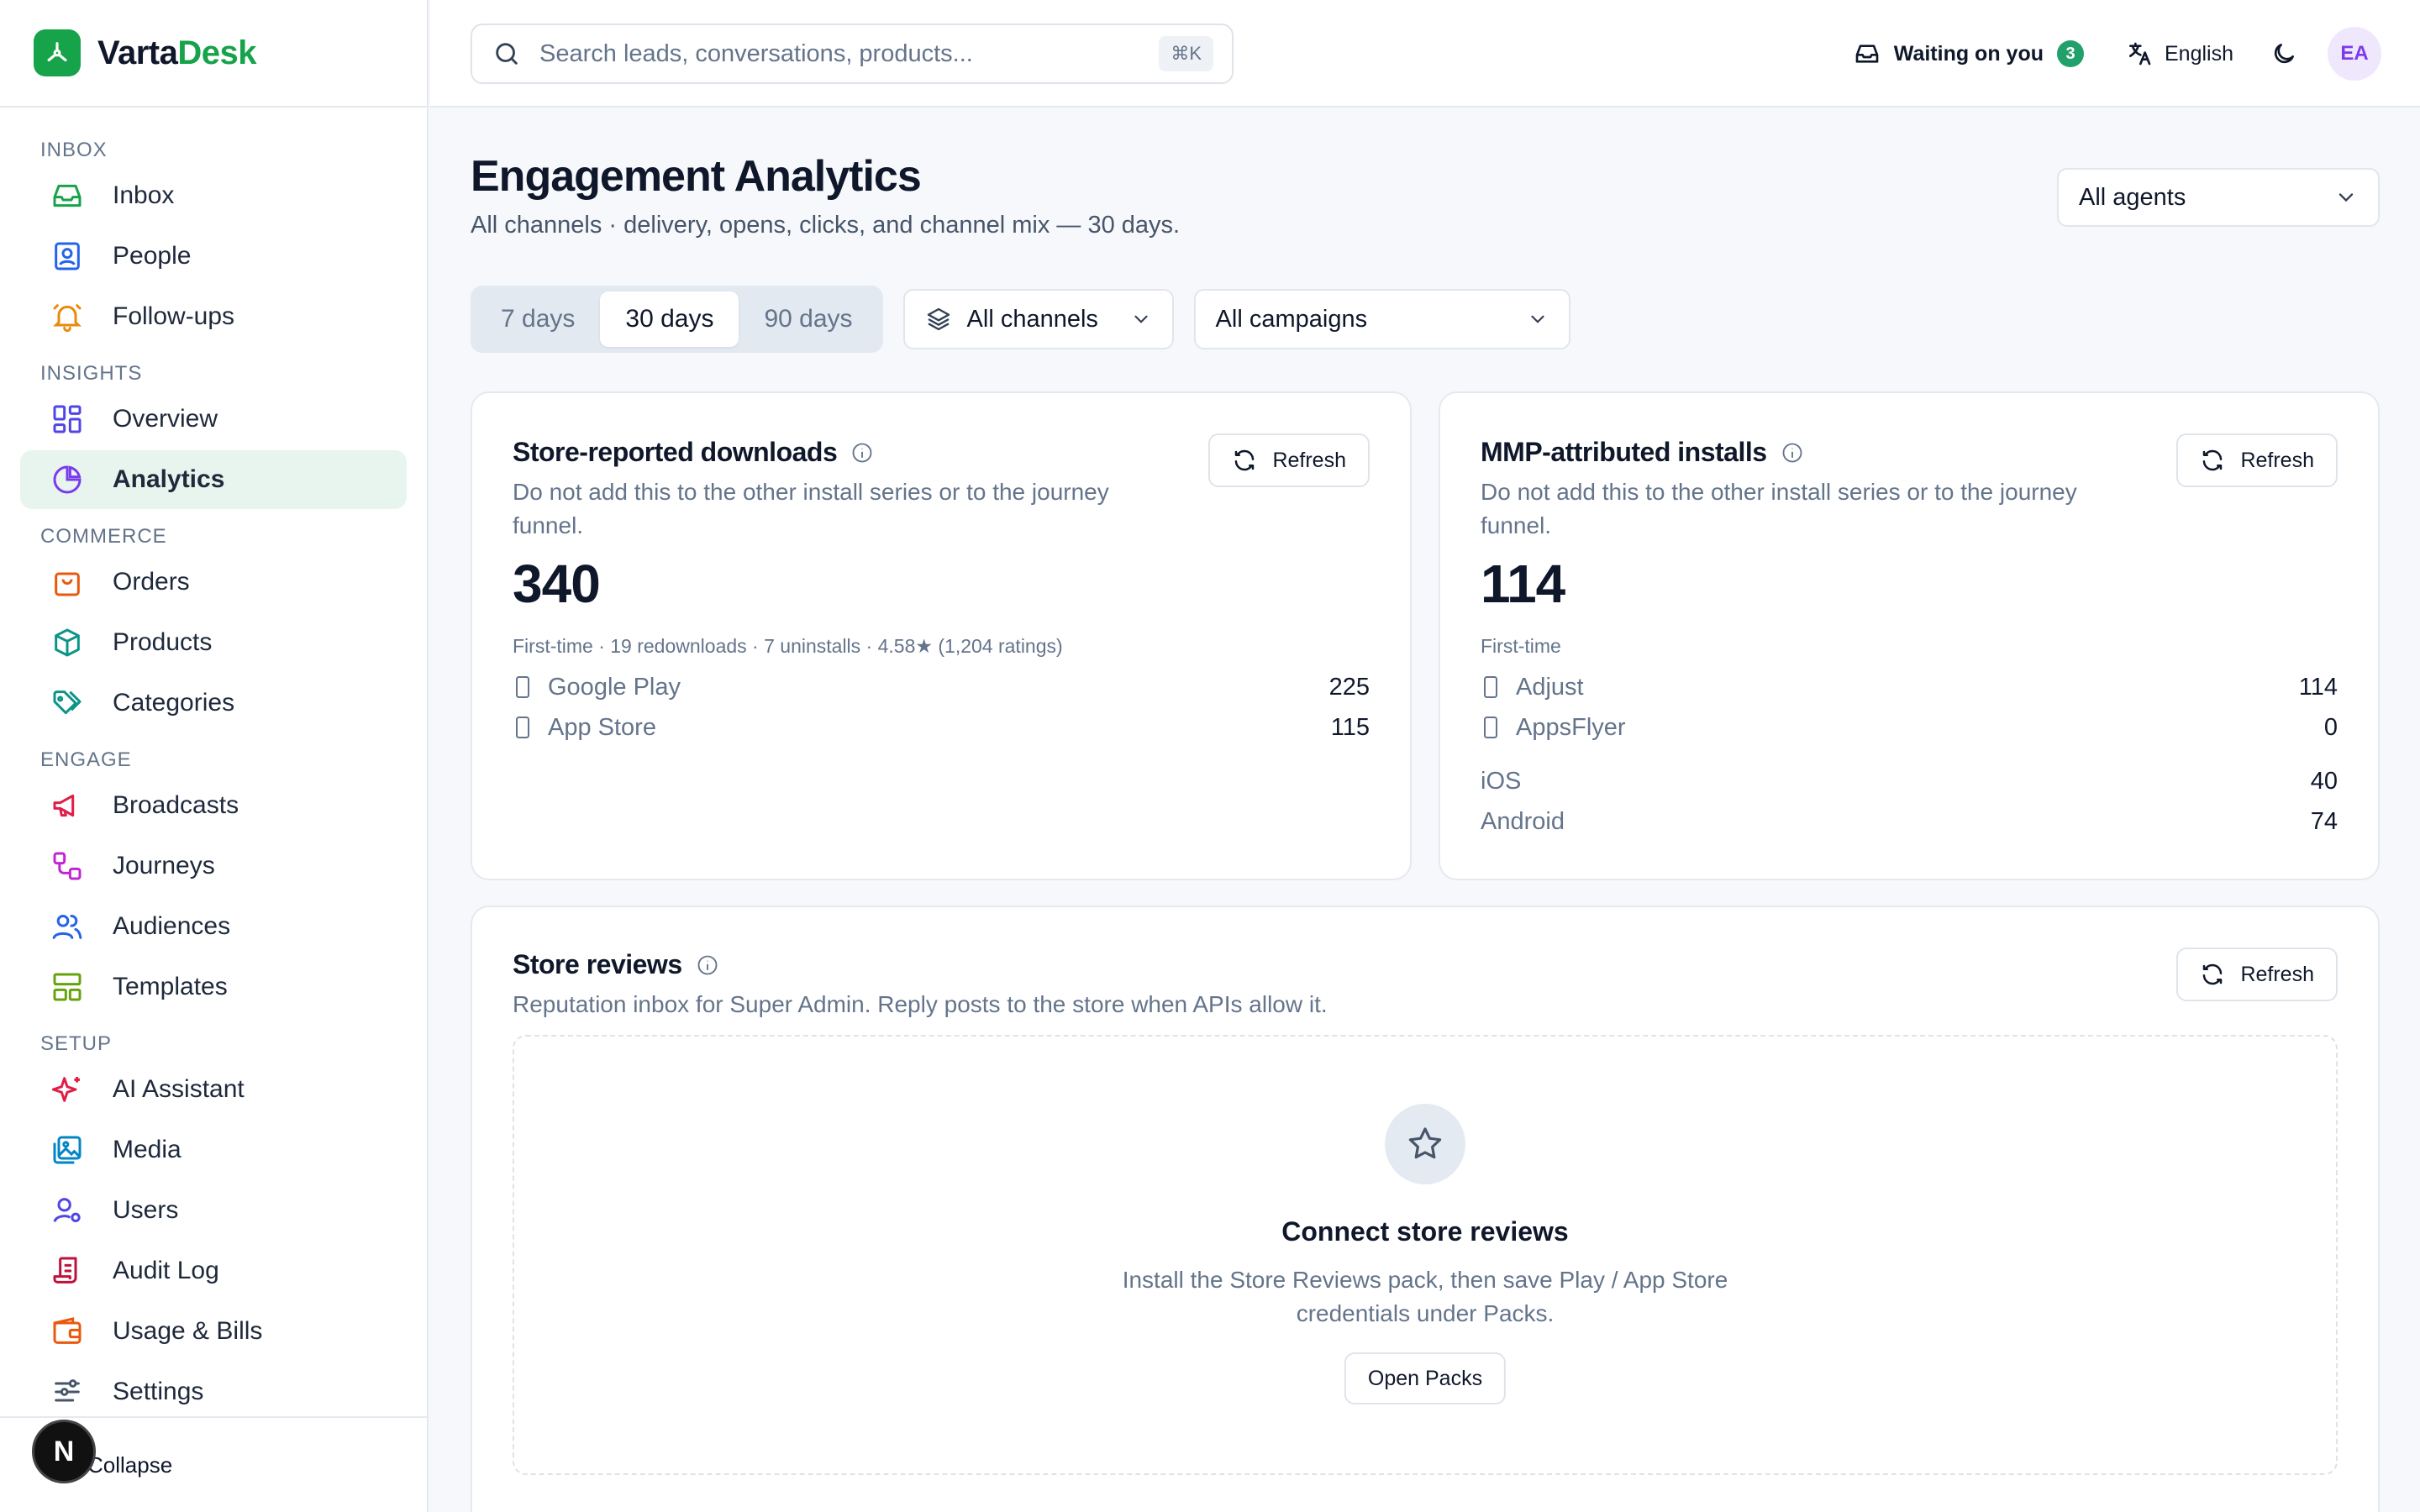 The image size is (2420, 1512). I want to click on downloads-total: 340, so click(557, 584).